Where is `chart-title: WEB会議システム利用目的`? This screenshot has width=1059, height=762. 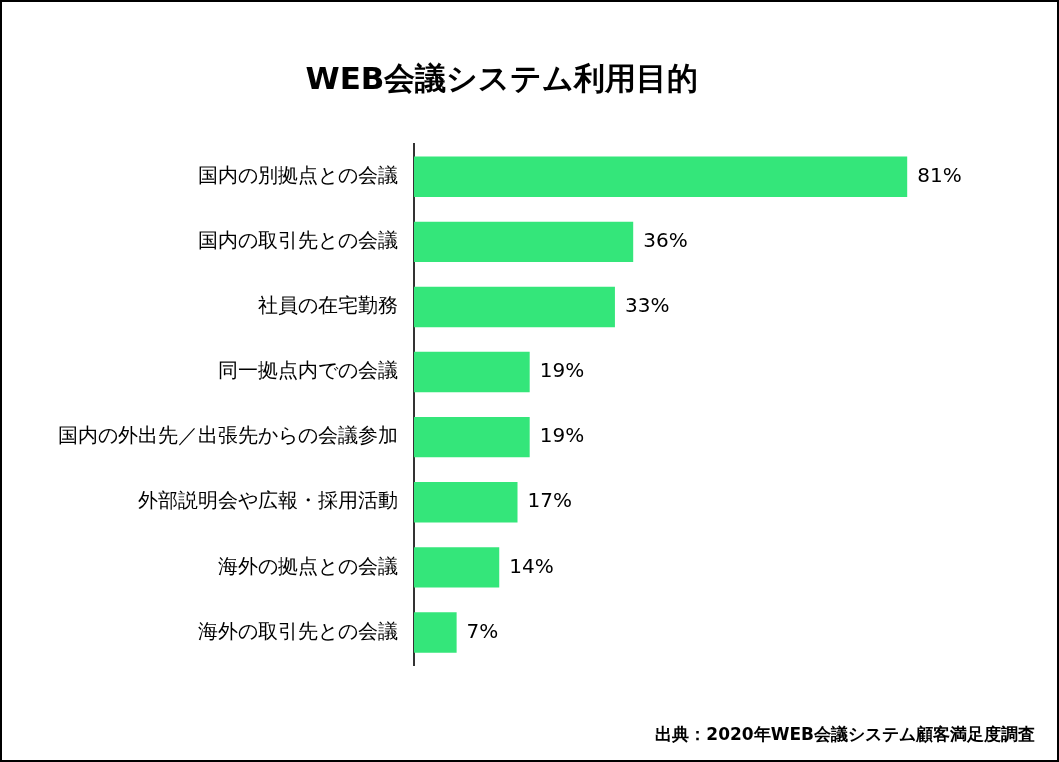 chart-title: WEB会議システム利用目的 is located at coordinates (502, 77).